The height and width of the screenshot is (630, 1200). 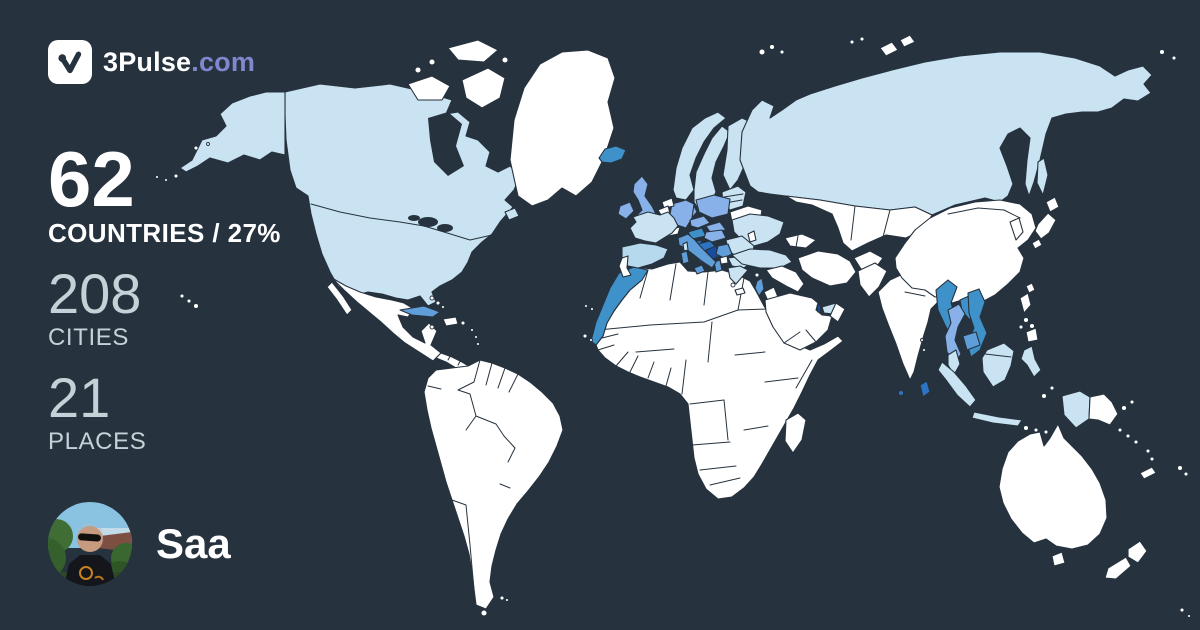 I want to click on arabian-peninsula, so click(x=798, y=321).